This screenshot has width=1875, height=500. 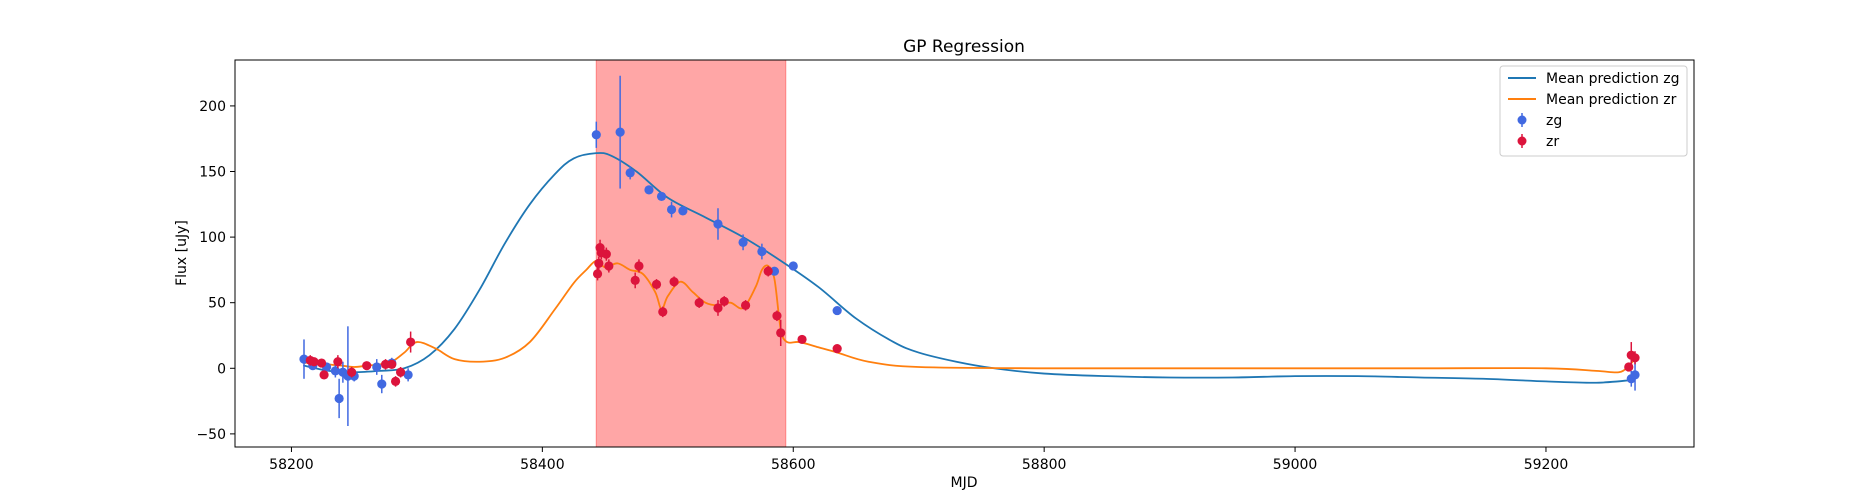 I want to click on y-axis-label: Flux [uJy], so click(x=182, y=253).